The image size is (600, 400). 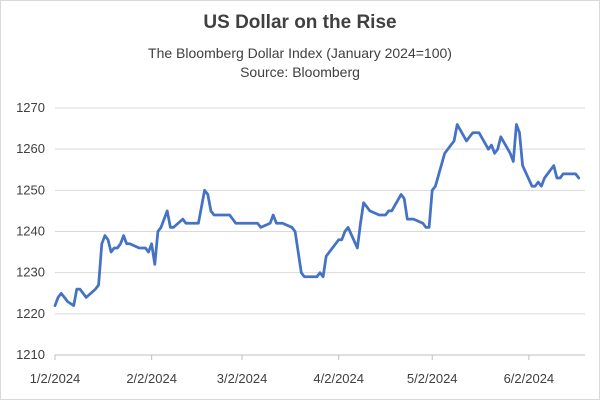 What do you see at coordinates (30, 107) in the screenshot?
I see `y-tick-label-1270: 1270` at bounding box center [30, 107].